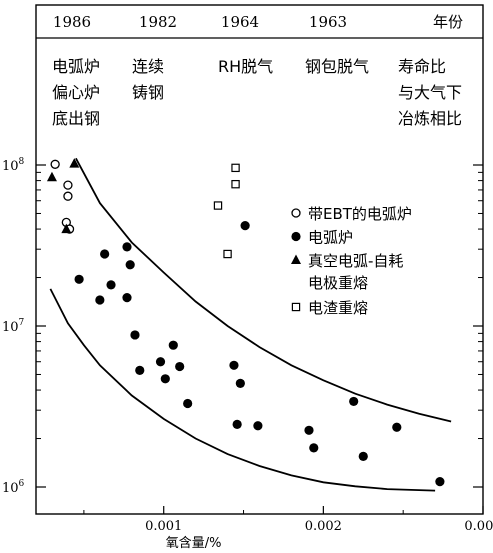 This screenshot has width=493, height=553. Describe the element at coordinates (194, 542) in the screenshot. I see `x-axis-label: 氧含量/%` at that location.